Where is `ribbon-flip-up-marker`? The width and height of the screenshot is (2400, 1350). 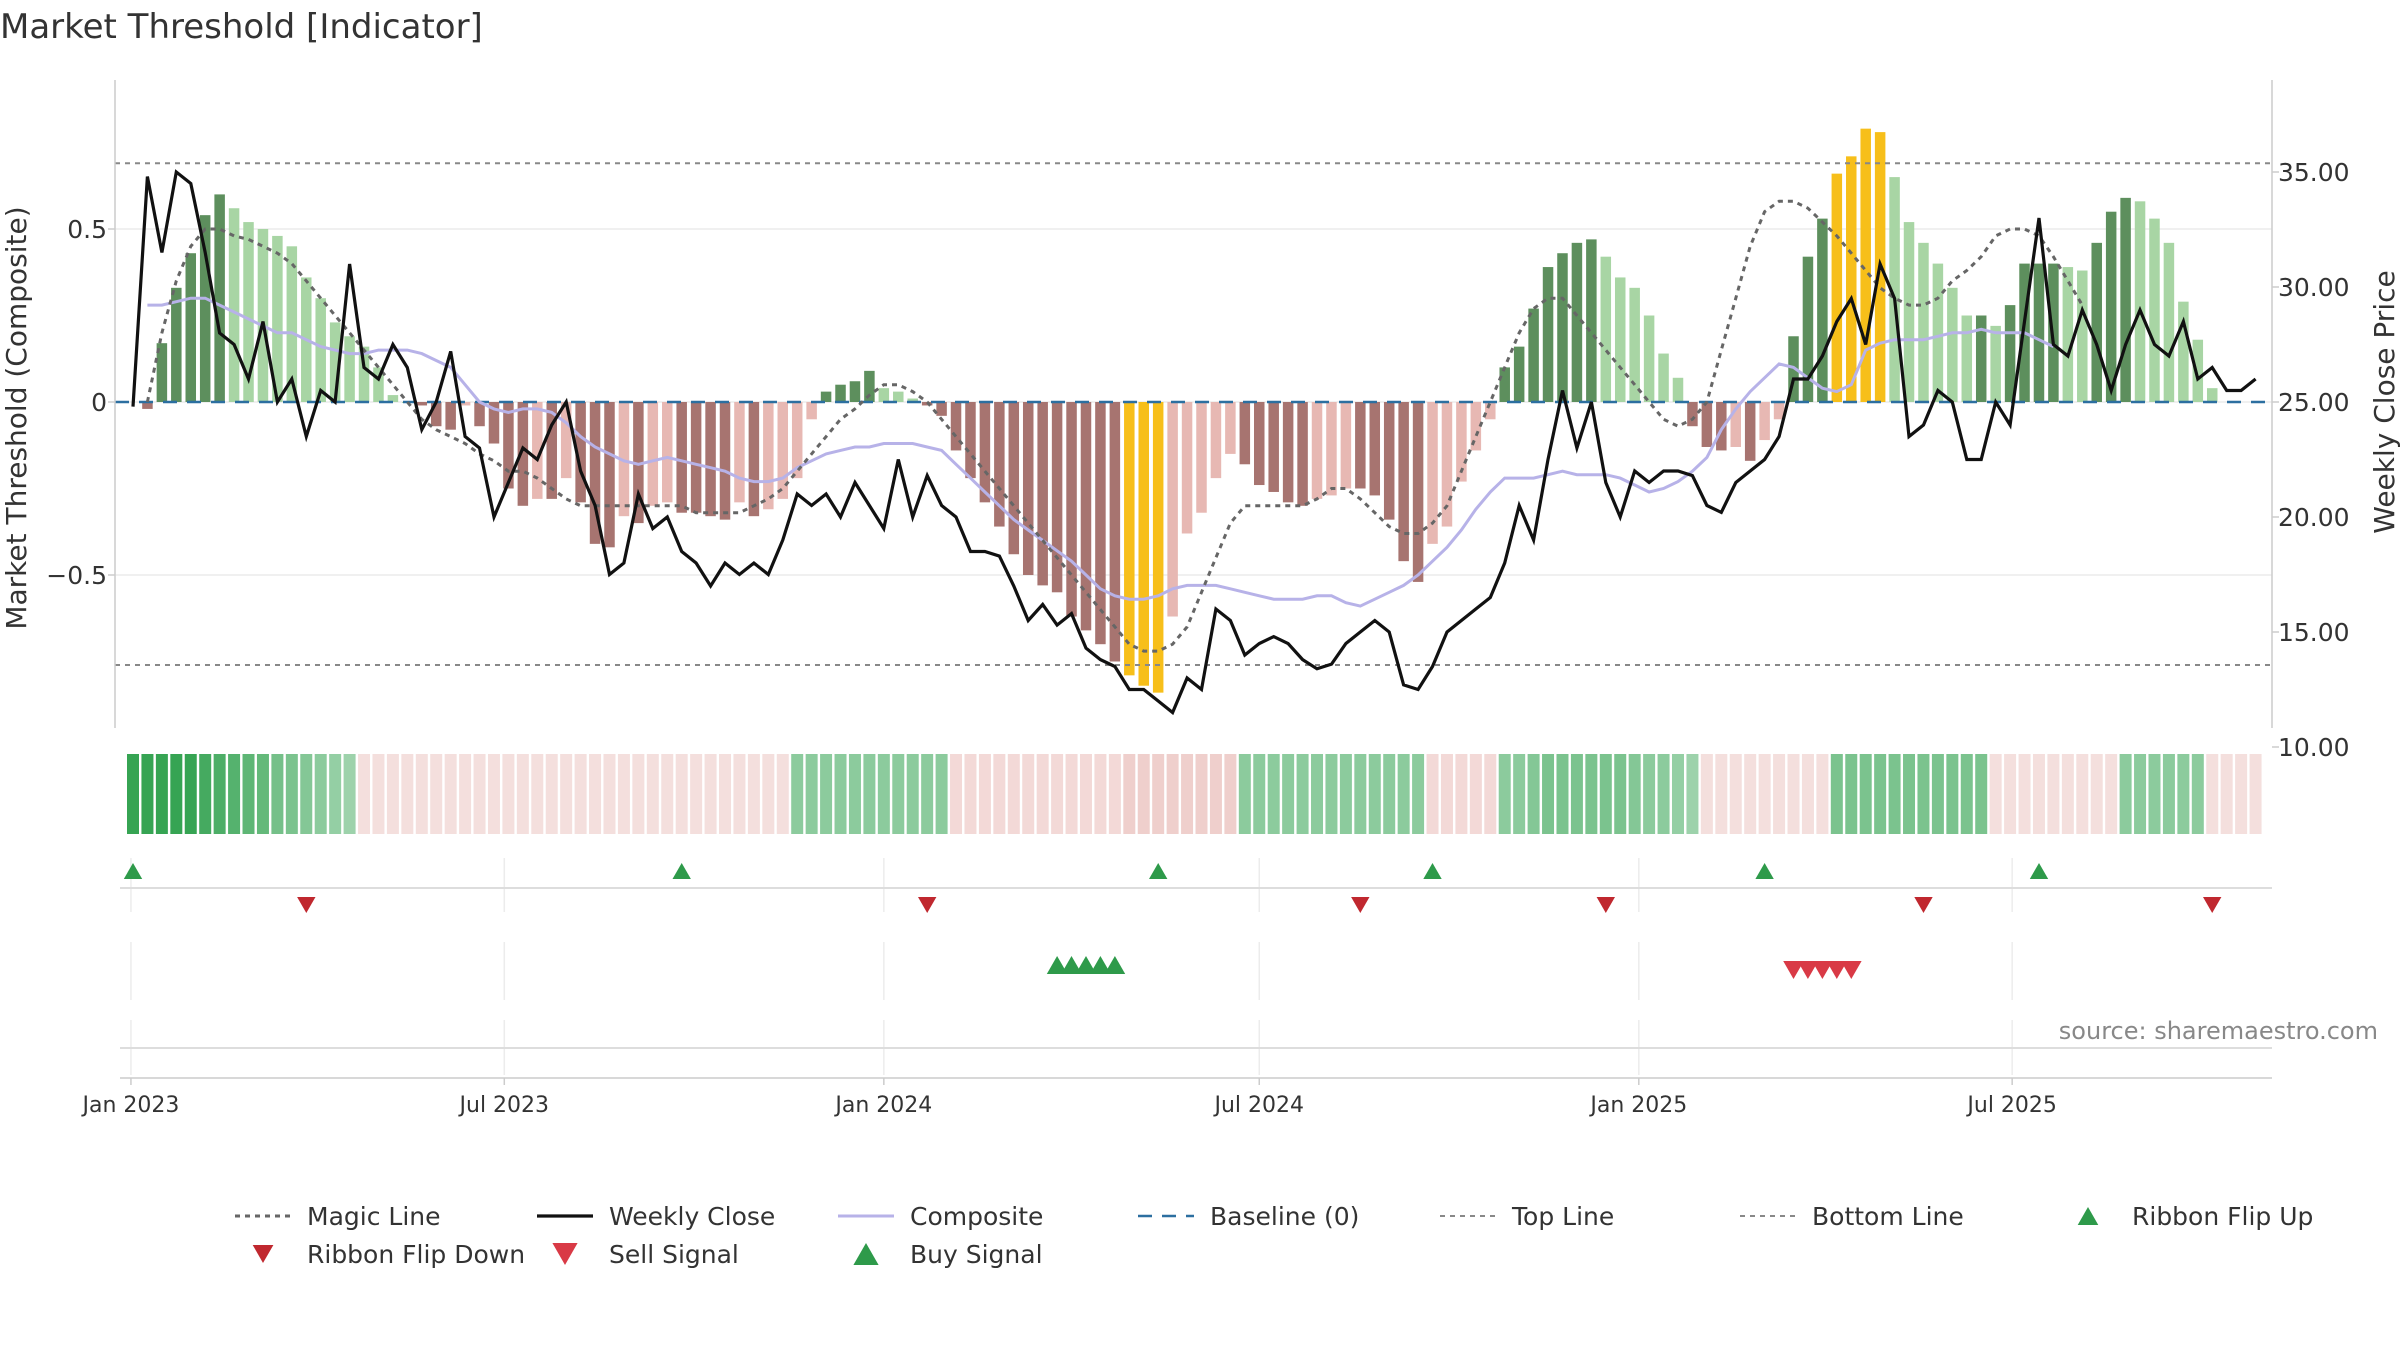
ribbon-flip-up-marker is located at coordinates (1764, 871).